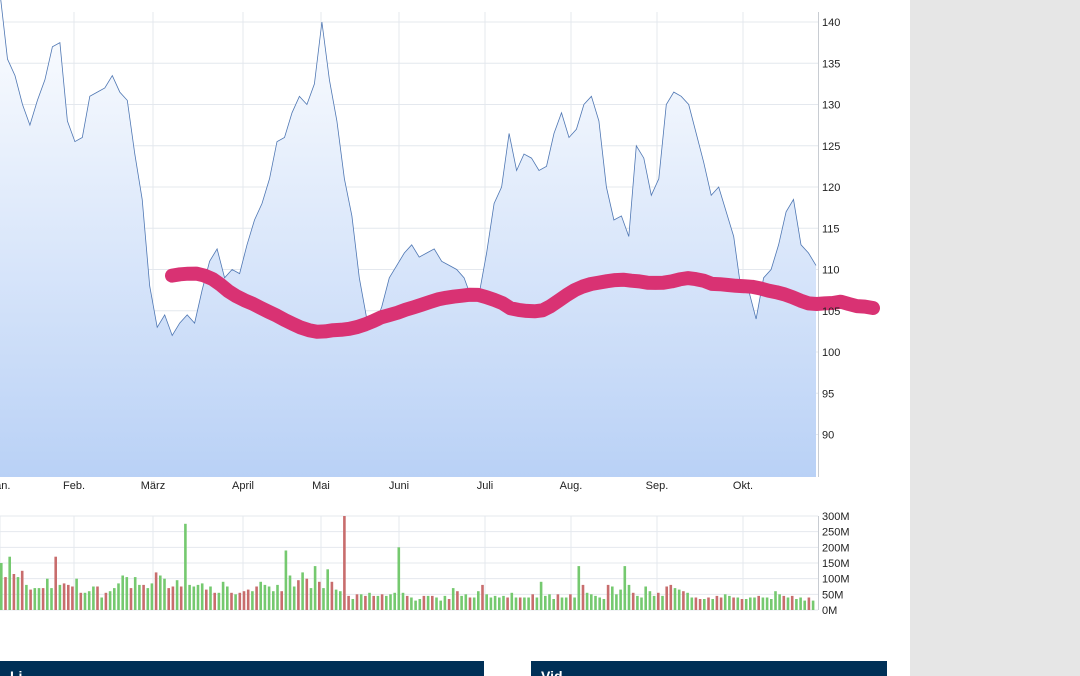  Describe the element at coordinates (831, 271) in the screenshot. I see `price-tick-label: 110` at that location.